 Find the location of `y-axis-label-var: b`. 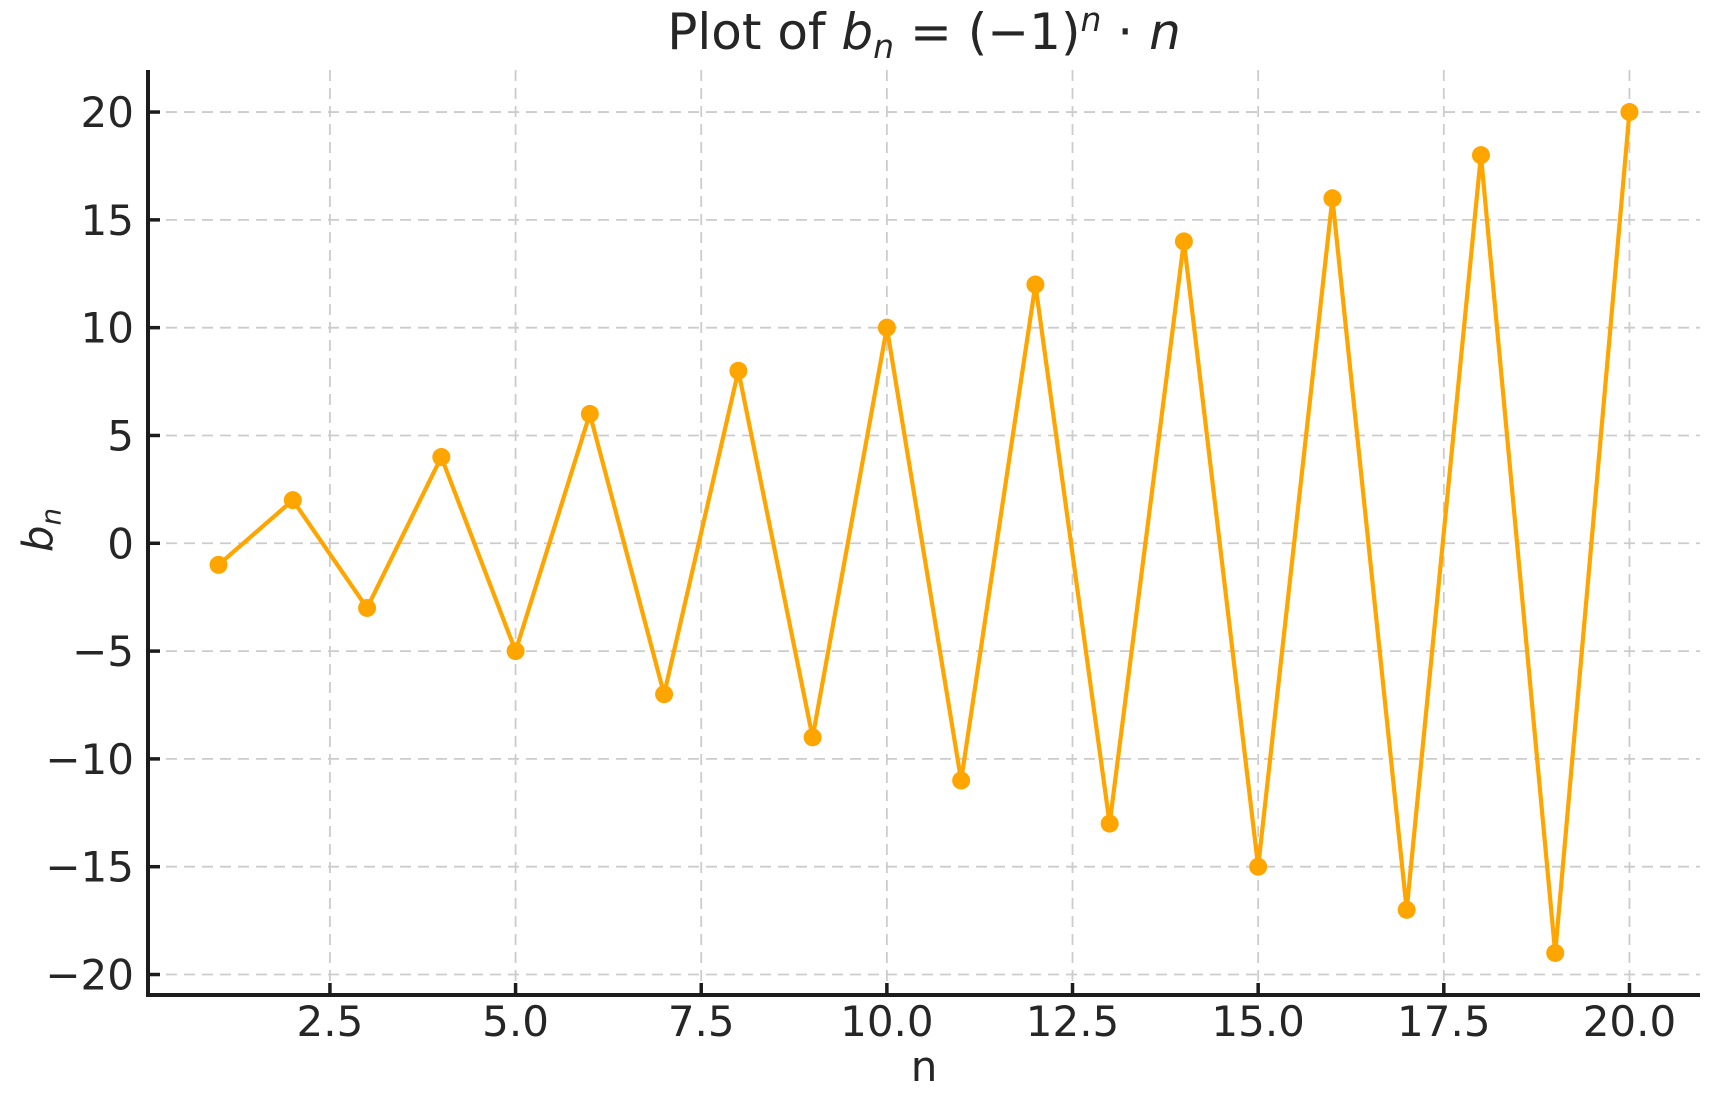

y-axis-label-var: b is located at coordinates (38, 539).